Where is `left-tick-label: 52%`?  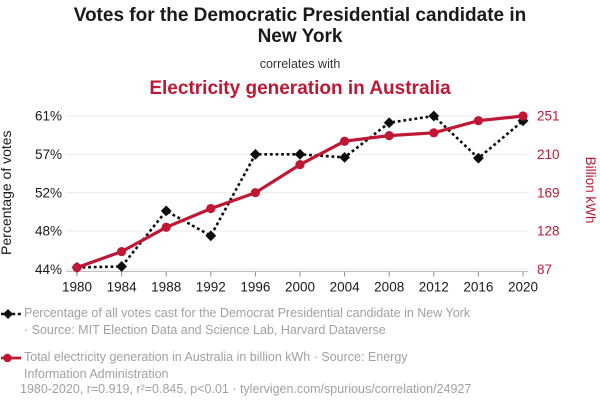 left-tick-label: 52% is located at coordinates (48, 192).